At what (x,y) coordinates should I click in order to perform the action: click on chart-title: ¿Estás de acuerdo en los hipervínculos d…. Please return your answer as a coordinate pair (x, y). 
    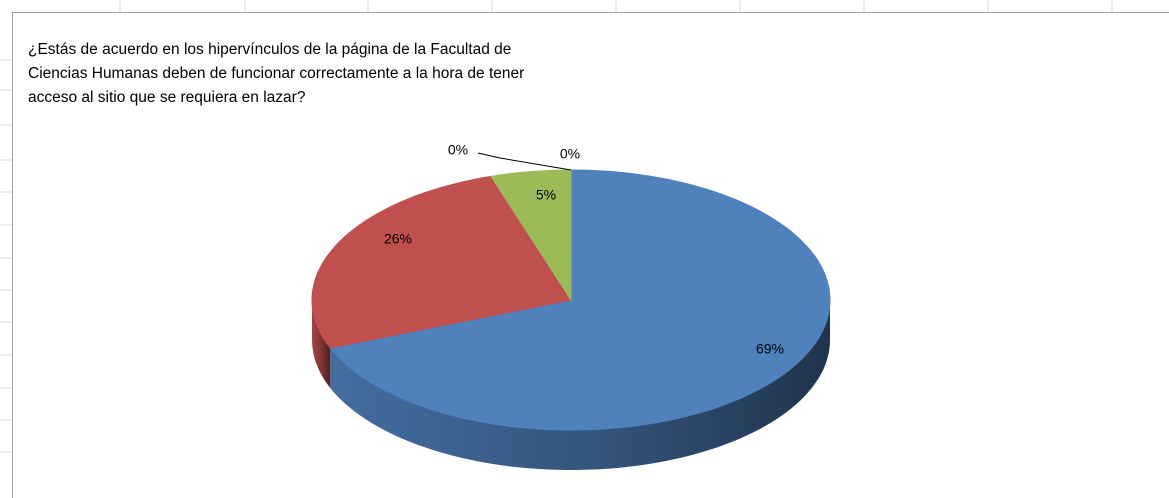
    Looking at the image, I should click on (276, 73).